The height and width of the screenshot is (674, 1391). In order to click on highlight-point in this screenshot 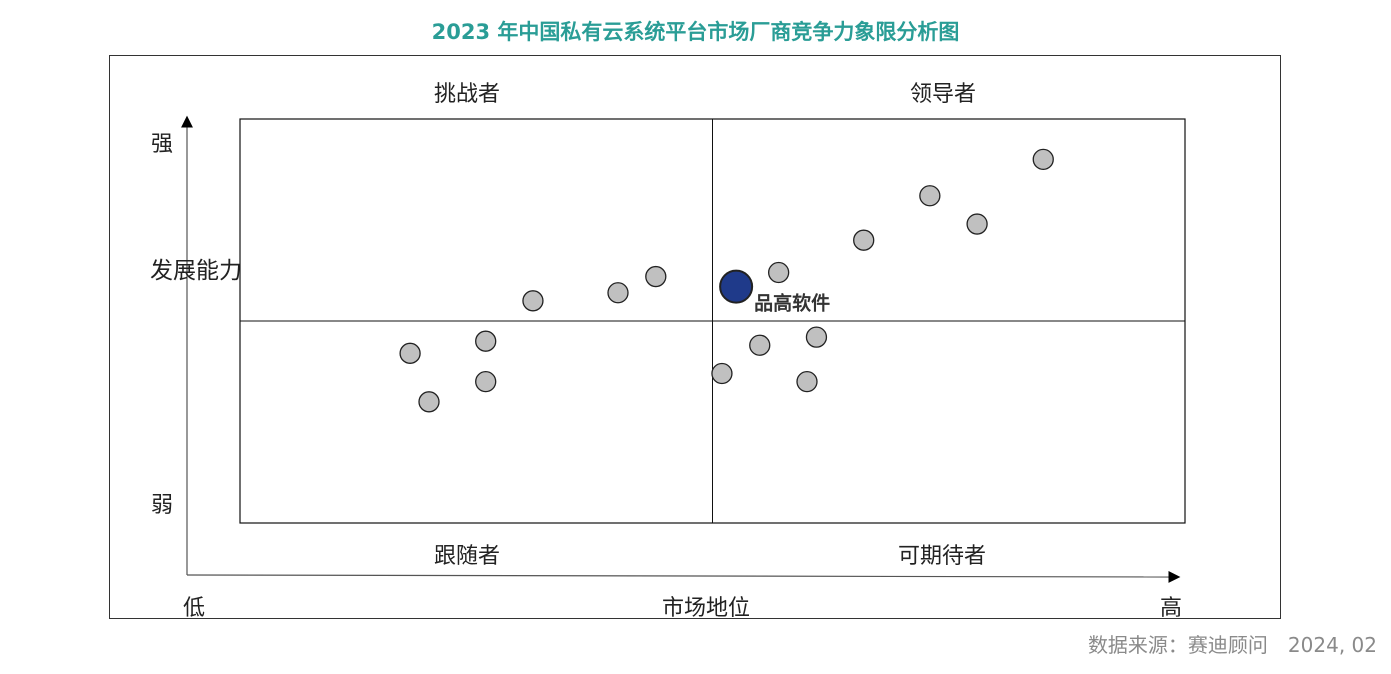, I will do `click(736, 286)`.